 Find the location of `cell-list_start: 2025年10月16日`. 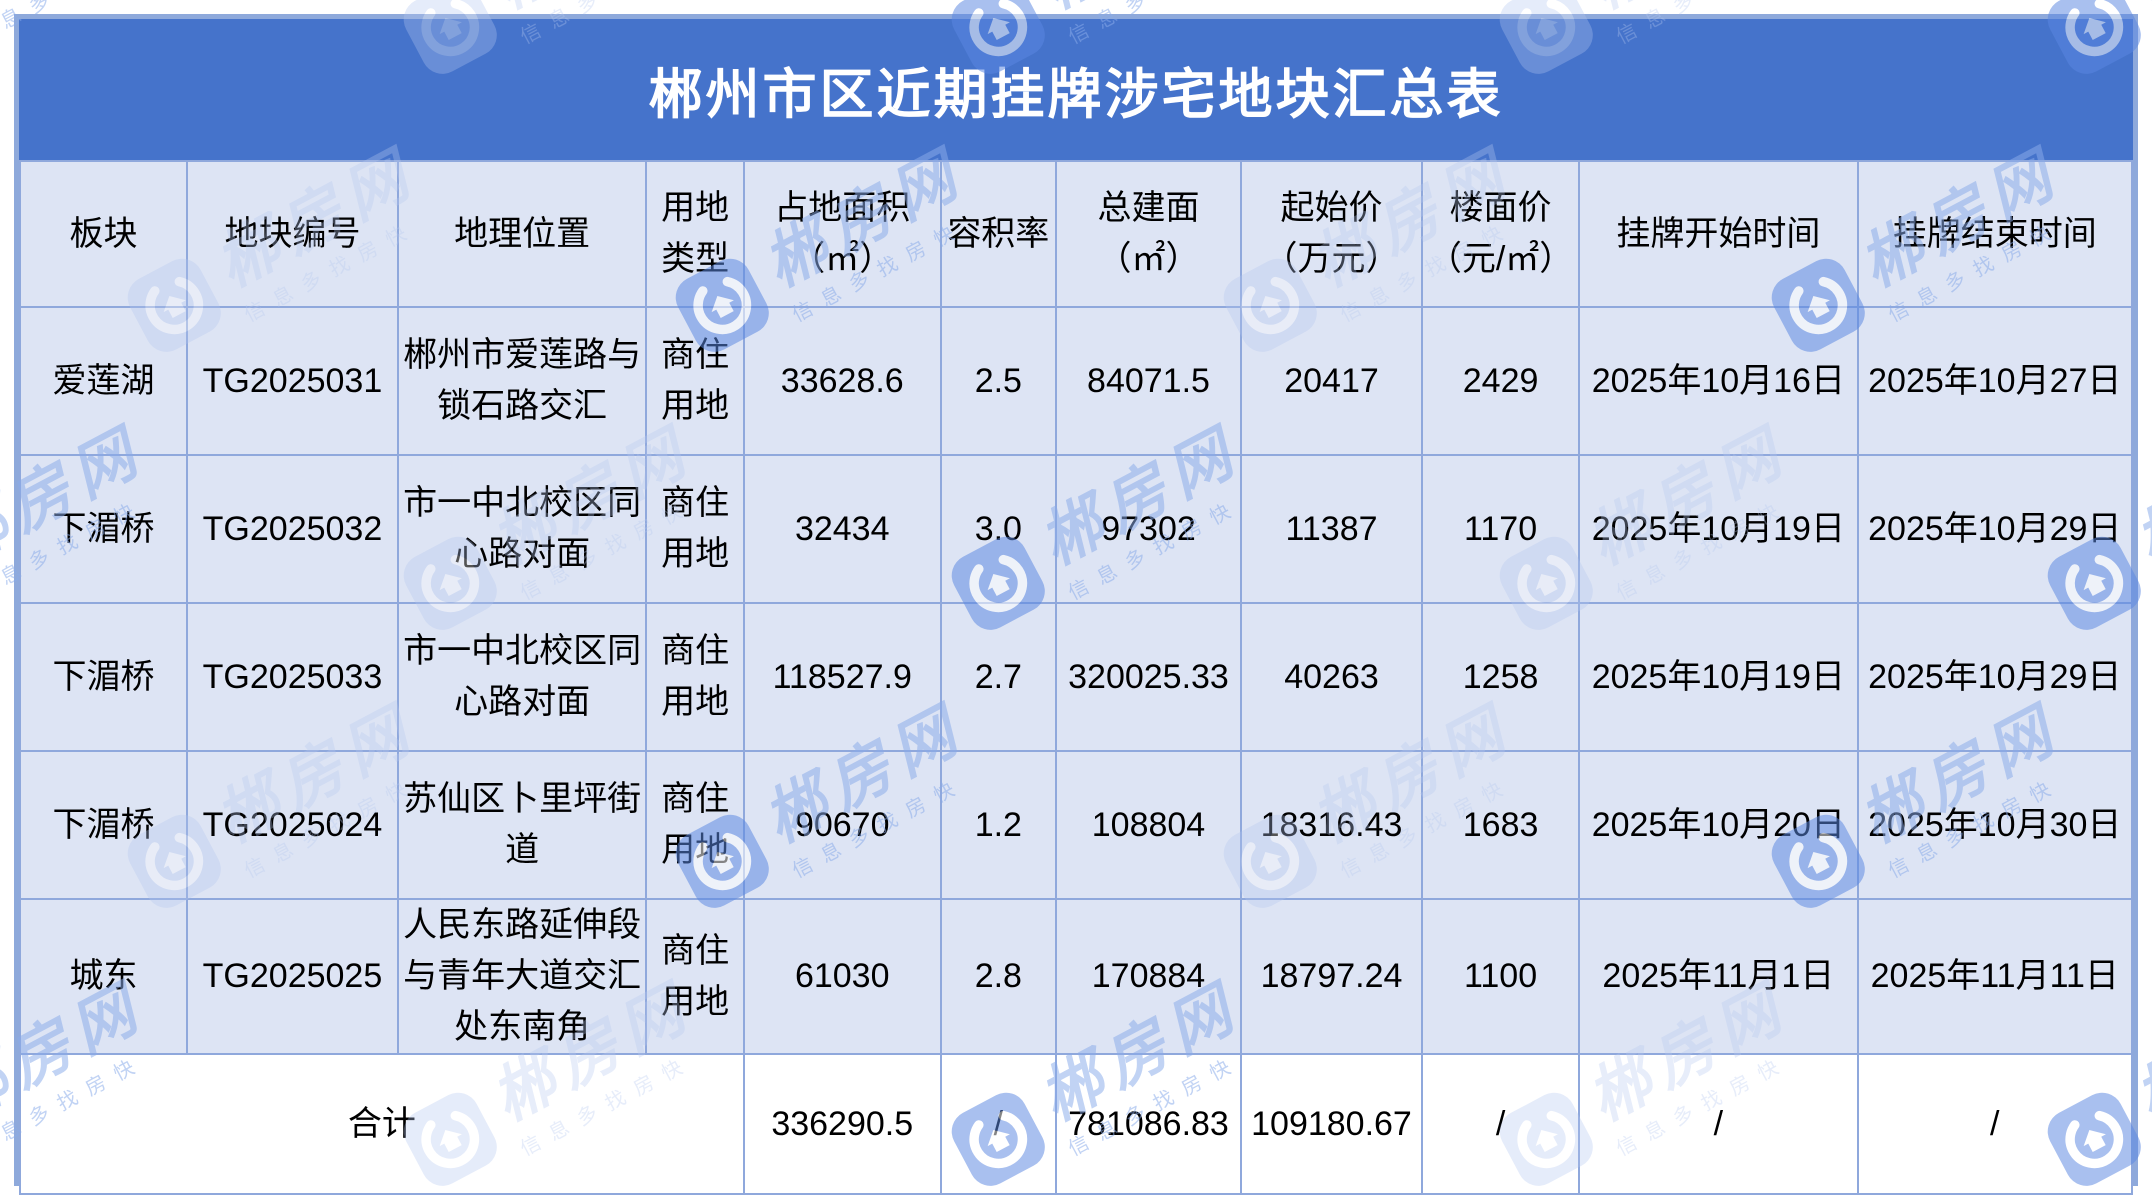

cell-list_start: 2025年10月16日 is located at coordinates (1718, 381).